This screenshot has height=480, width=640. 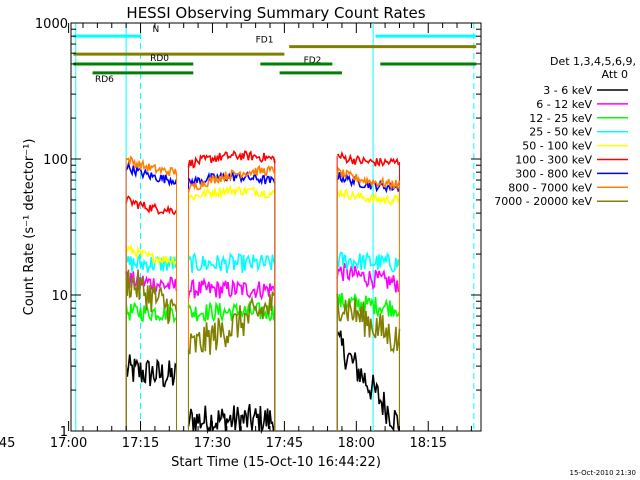 What do you see at coordinates (567, 90) in the screenshot?
I see `legend-label-0: 3 - 6 keV` at bounding box center [567, 90].